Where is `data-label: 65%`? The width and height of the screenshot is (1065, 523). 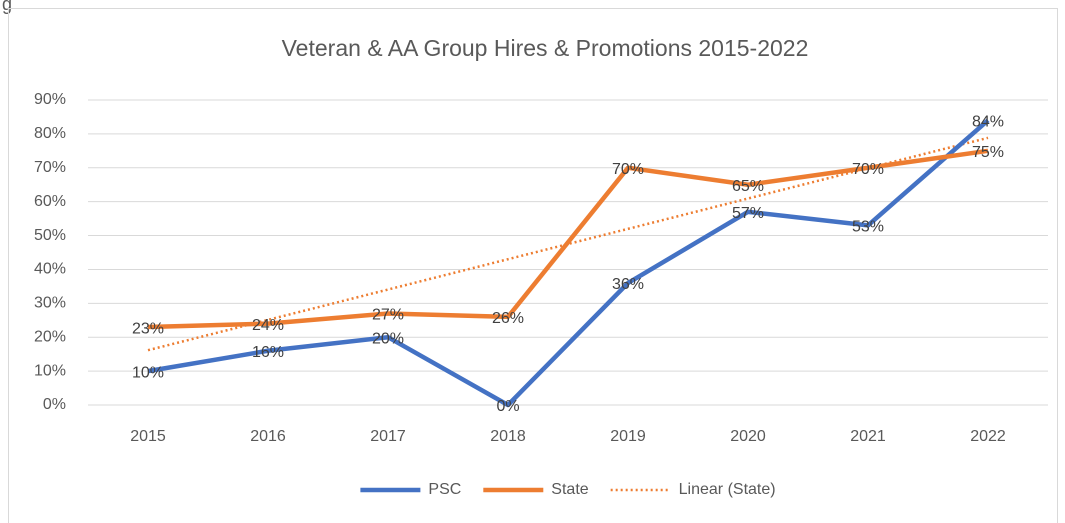 data-label: 65% is located at coordinates (748, 186).